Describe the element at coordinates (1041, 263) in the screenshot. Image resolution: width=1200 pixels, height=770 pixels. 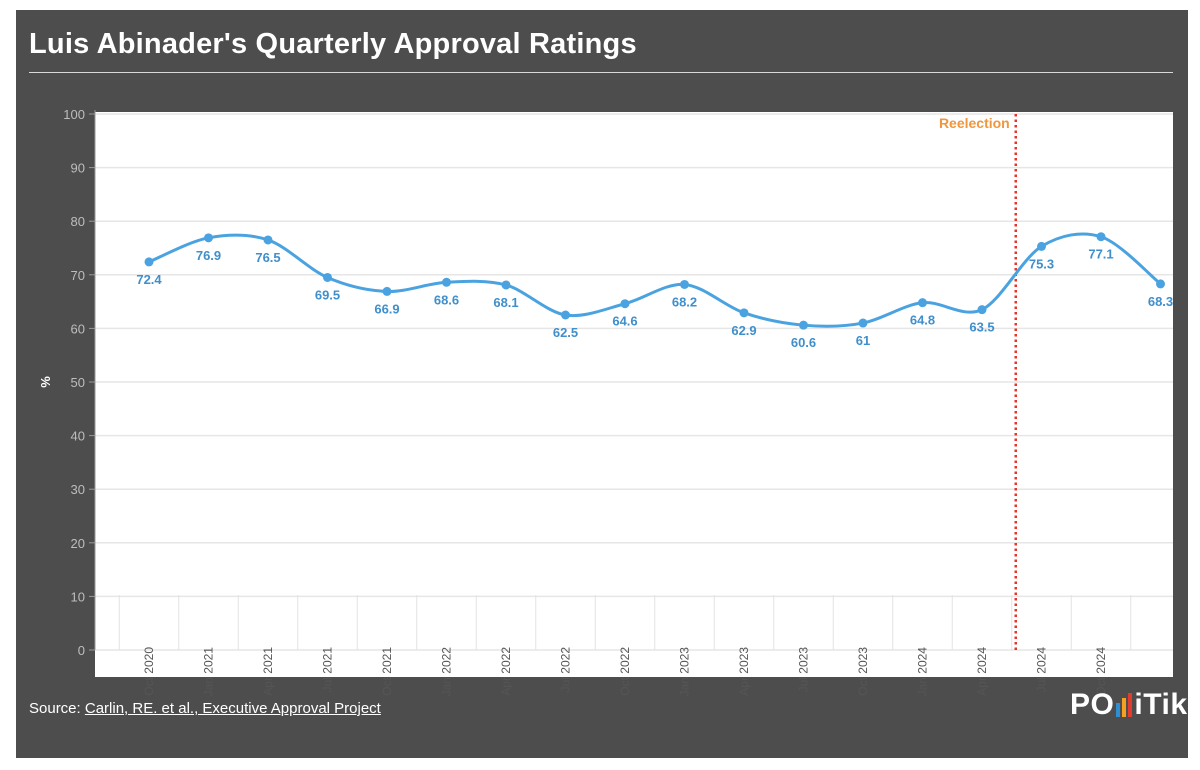
I see `data-label: 75.3` at that location.